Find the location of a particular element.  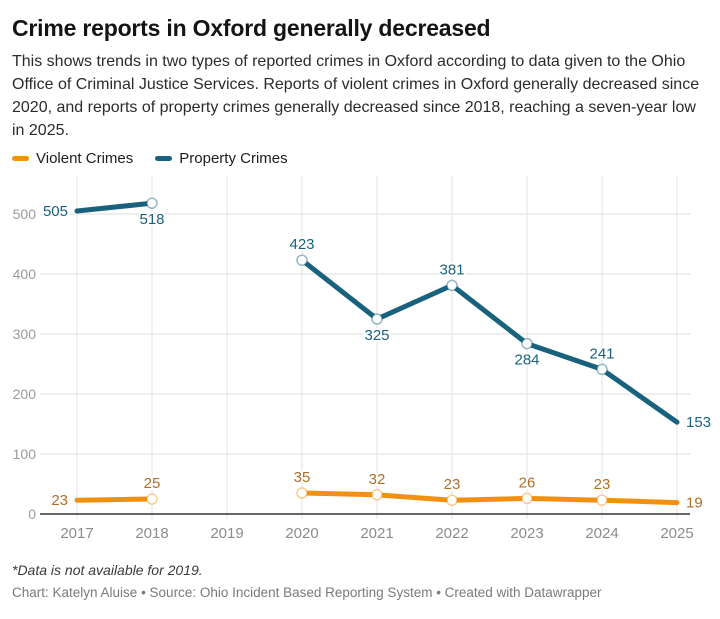

y-tick-label: 500 is located at coordinates (25, 214).